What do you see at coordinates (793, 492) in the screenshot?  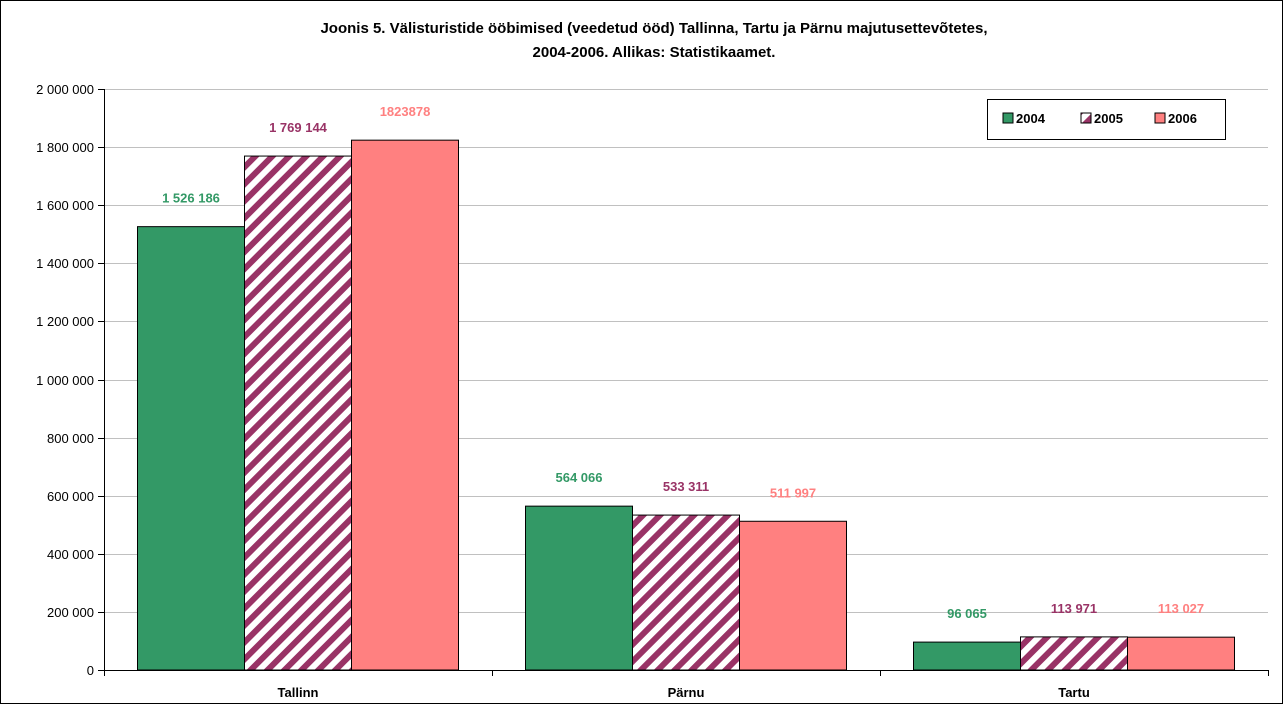 I see `data-label: 511 997` at bounding box center [793, 492].